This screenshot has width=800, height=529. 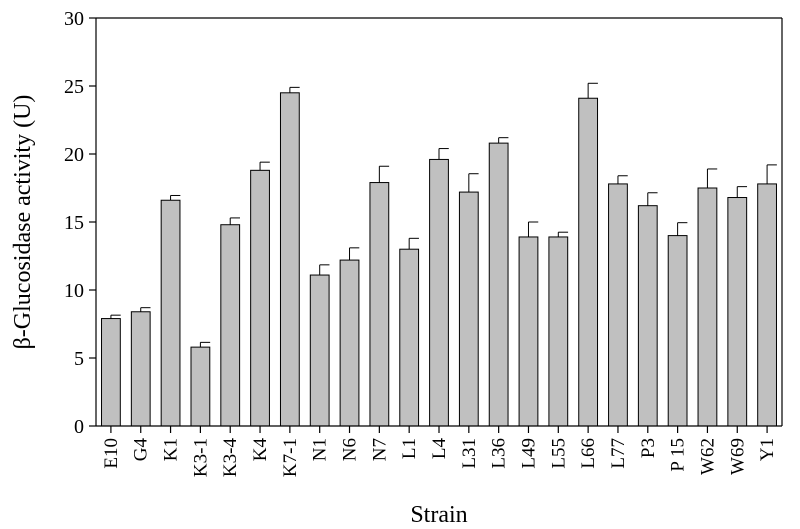 I want to click on x-tick-label: L77, so click(x=618, y=453).